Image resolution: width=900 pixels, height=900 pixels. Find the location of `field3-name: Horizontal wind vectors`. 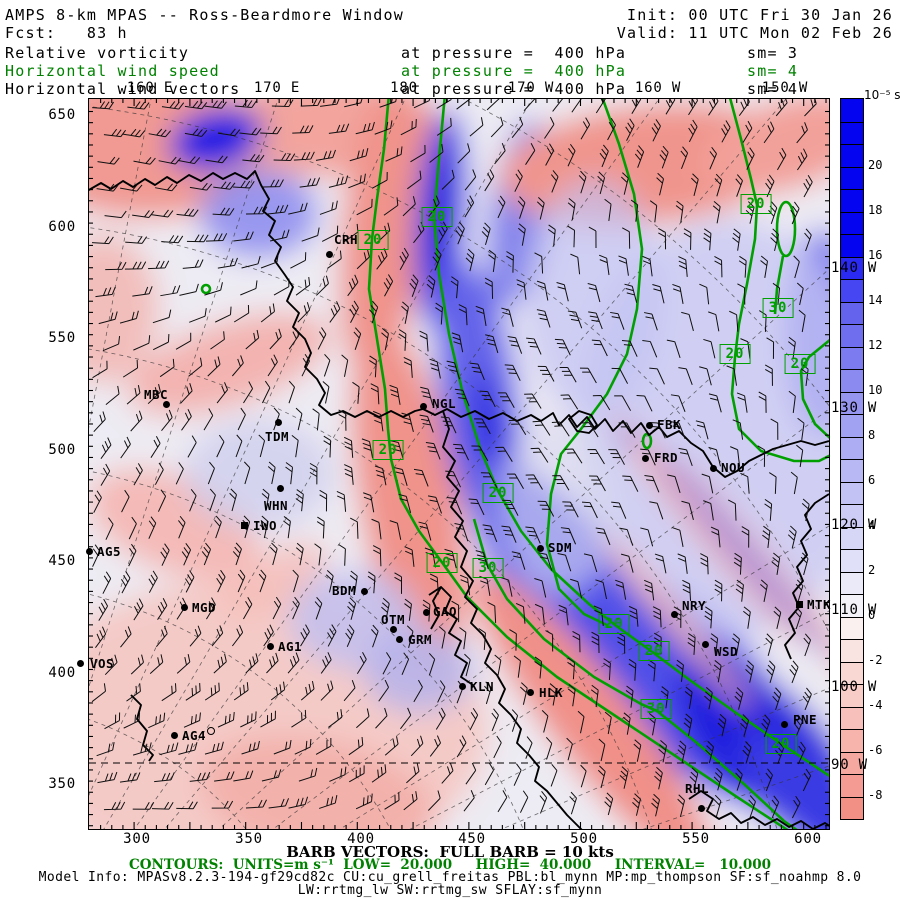

field3-name: Horizontal wind vectors is located at coordinates (123, 89).